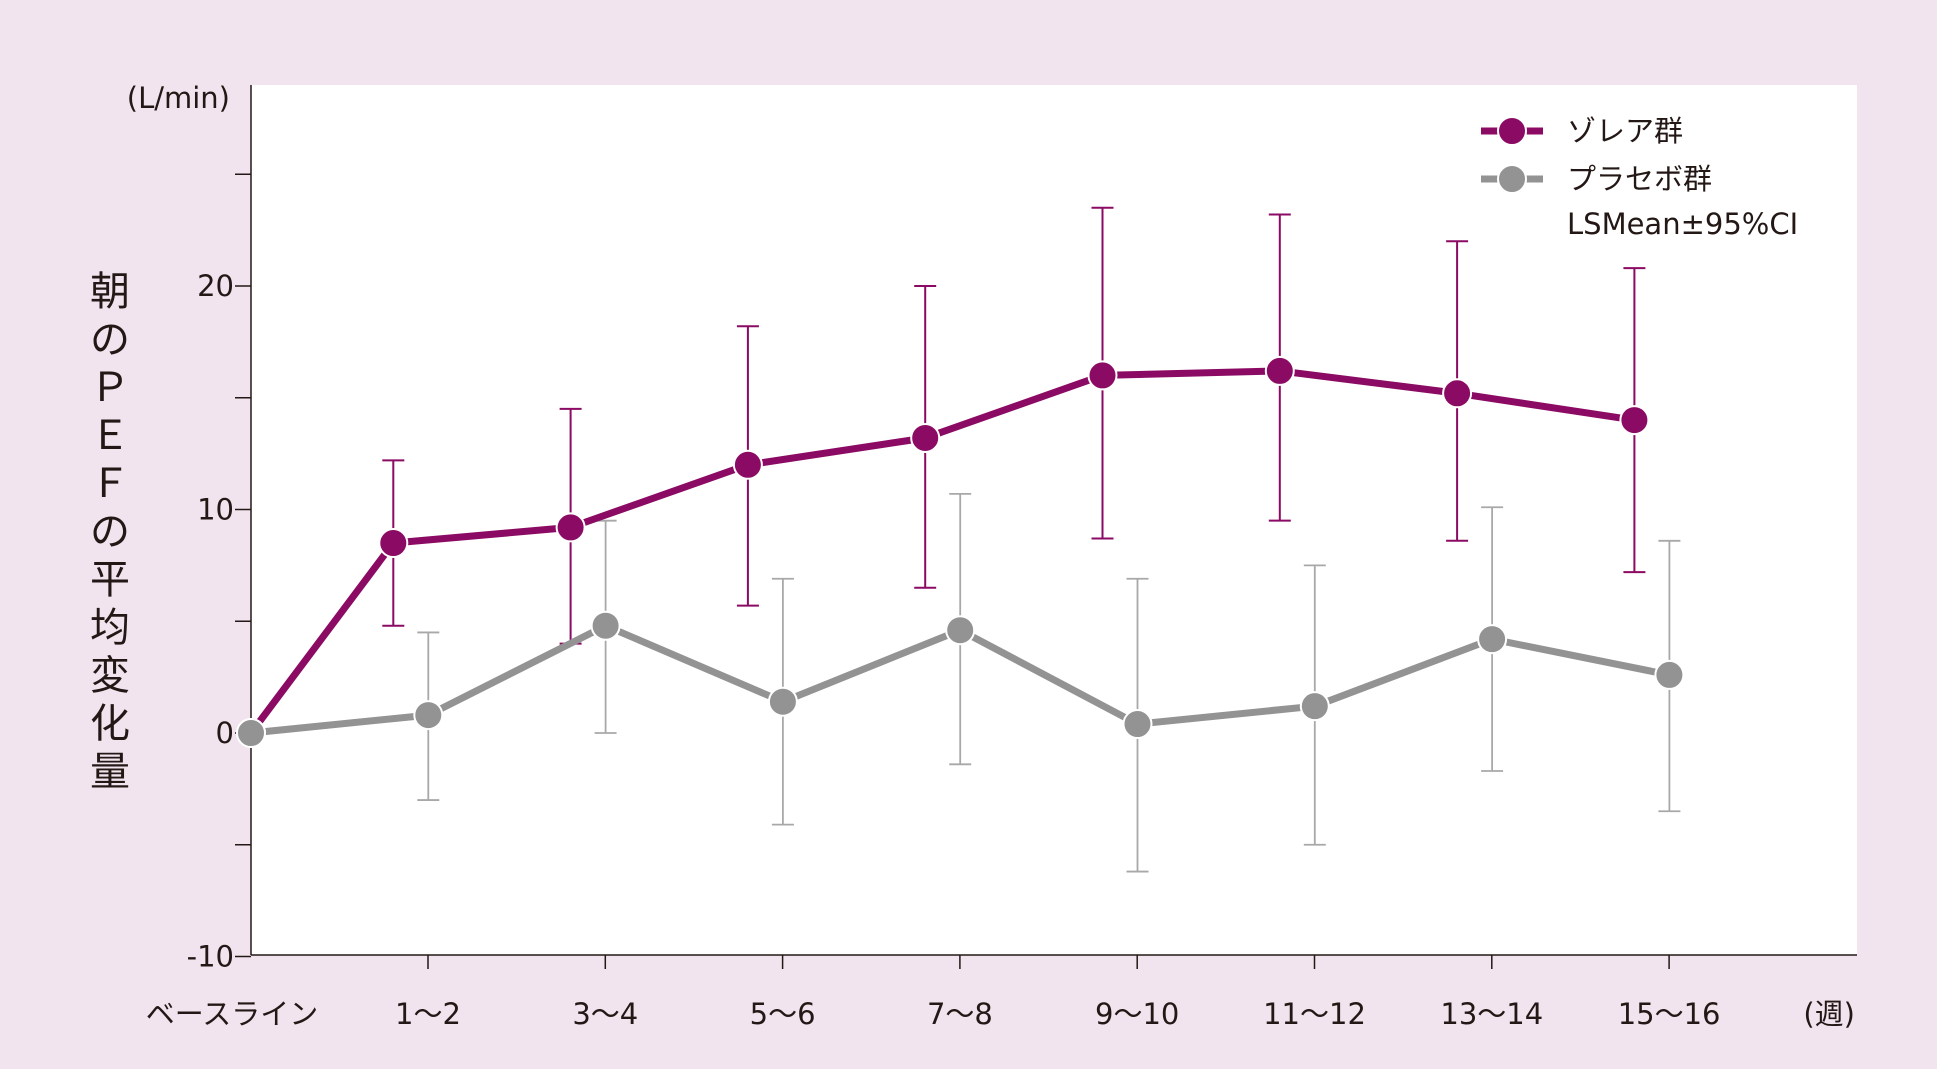  I want to click on y-tick-label: 20, so click(215, 286).